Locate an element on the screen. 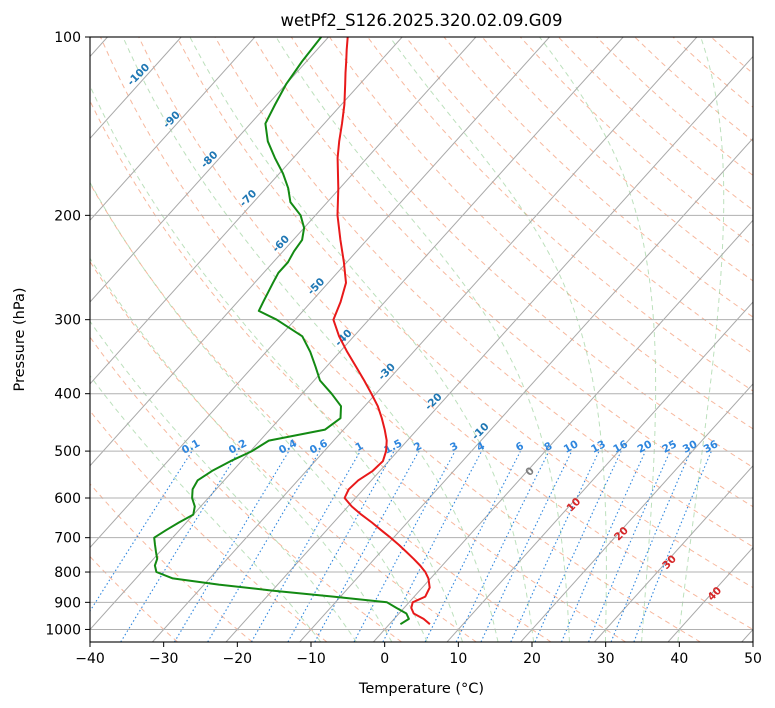  chart-title: wetPf2_S126.2025.320.02.09.G09 is located at coordinates (421, 21).